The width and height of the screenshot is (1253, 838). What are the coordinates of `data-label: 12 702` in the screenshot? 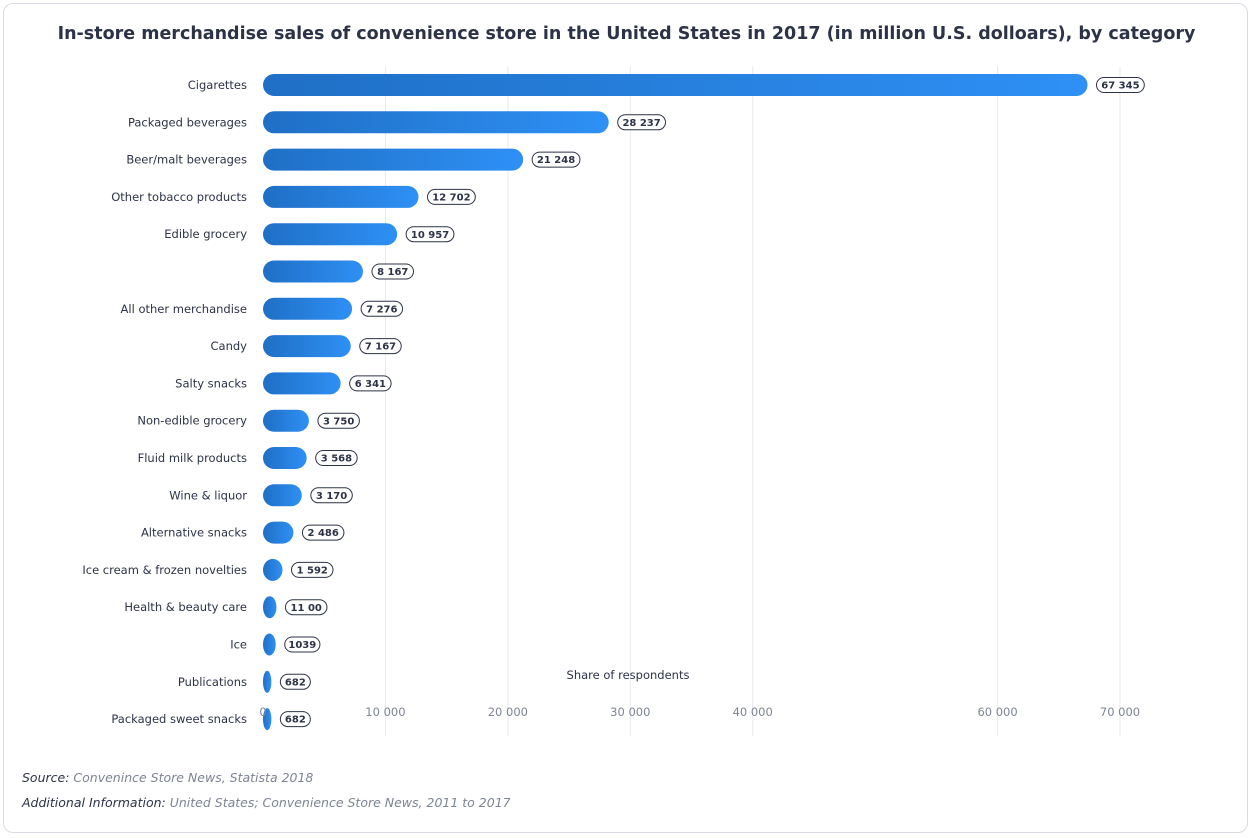 It's located at (451, 198).